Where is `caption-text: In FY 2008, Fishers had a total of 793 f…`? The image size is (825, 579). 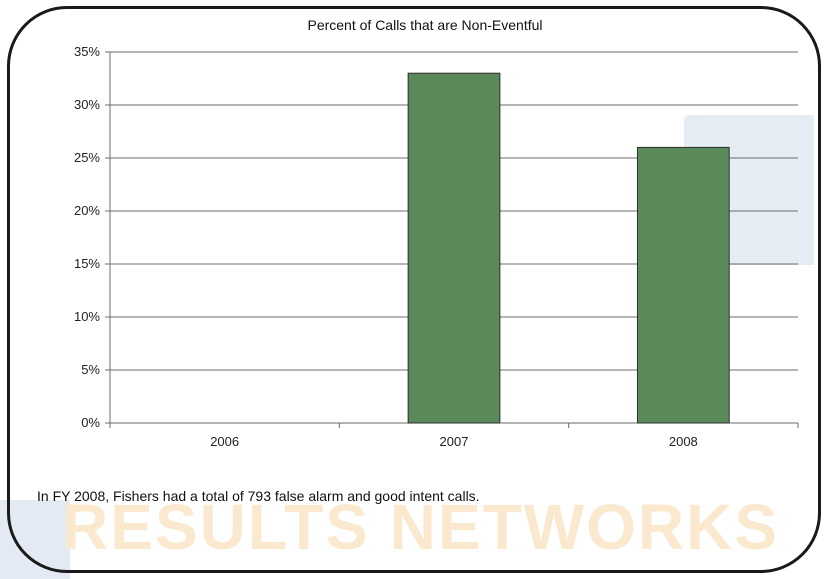
caption-text: In FY 2008, Fishers had a total of 793 f… is located at coordinates (258, 496).